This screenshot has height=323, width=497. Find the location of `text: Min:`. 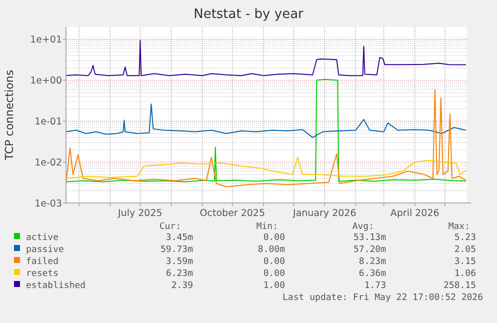

text: Min: is located at coordinates (267, 227).